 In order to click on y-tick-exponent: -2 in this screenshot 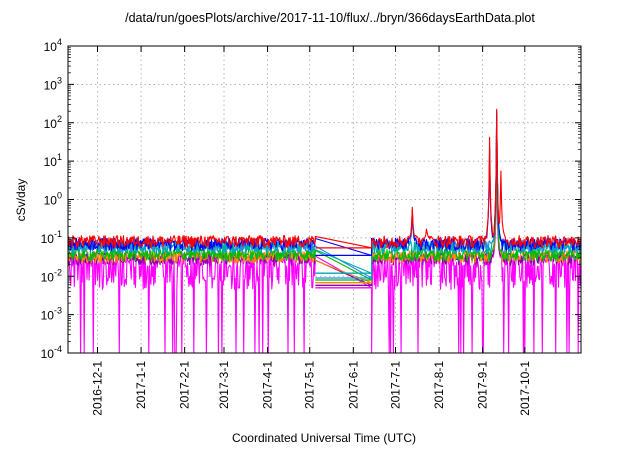, I will do `click(58, 272)`.